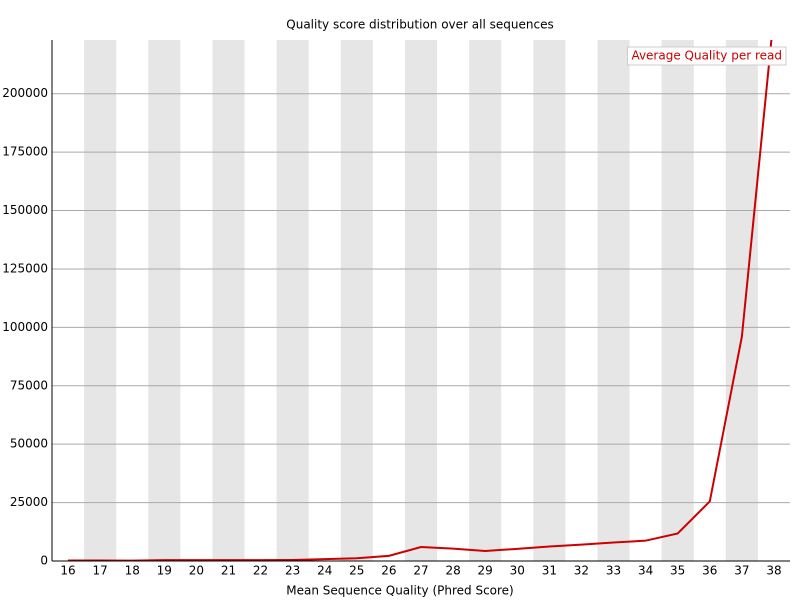  What do you see at coordinates (677, 571) in the screenshot?
I see `x-tick-label: 35` at bounding box center [677, 571].